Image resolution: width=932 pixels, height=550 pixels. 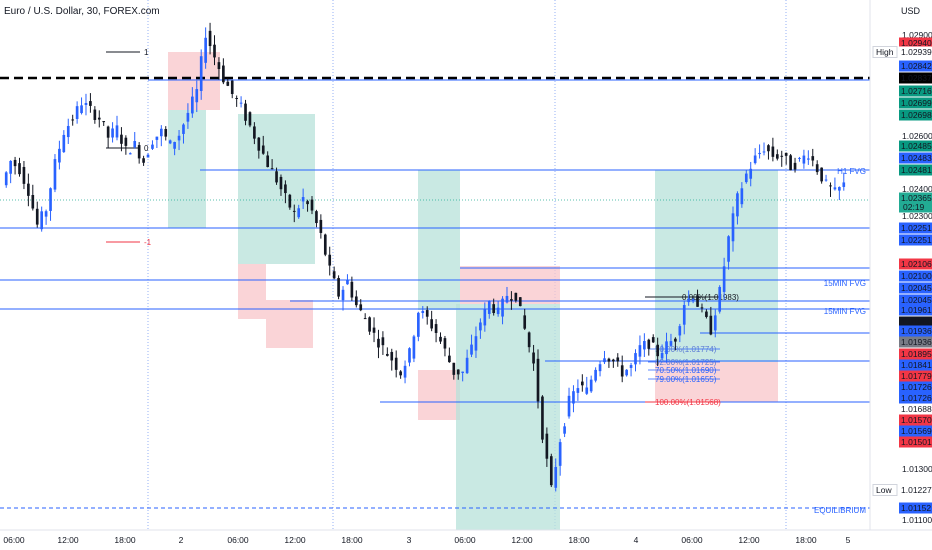 I want to click on fib-label: 0.00%(1.01983), so click(x=710, y=297).